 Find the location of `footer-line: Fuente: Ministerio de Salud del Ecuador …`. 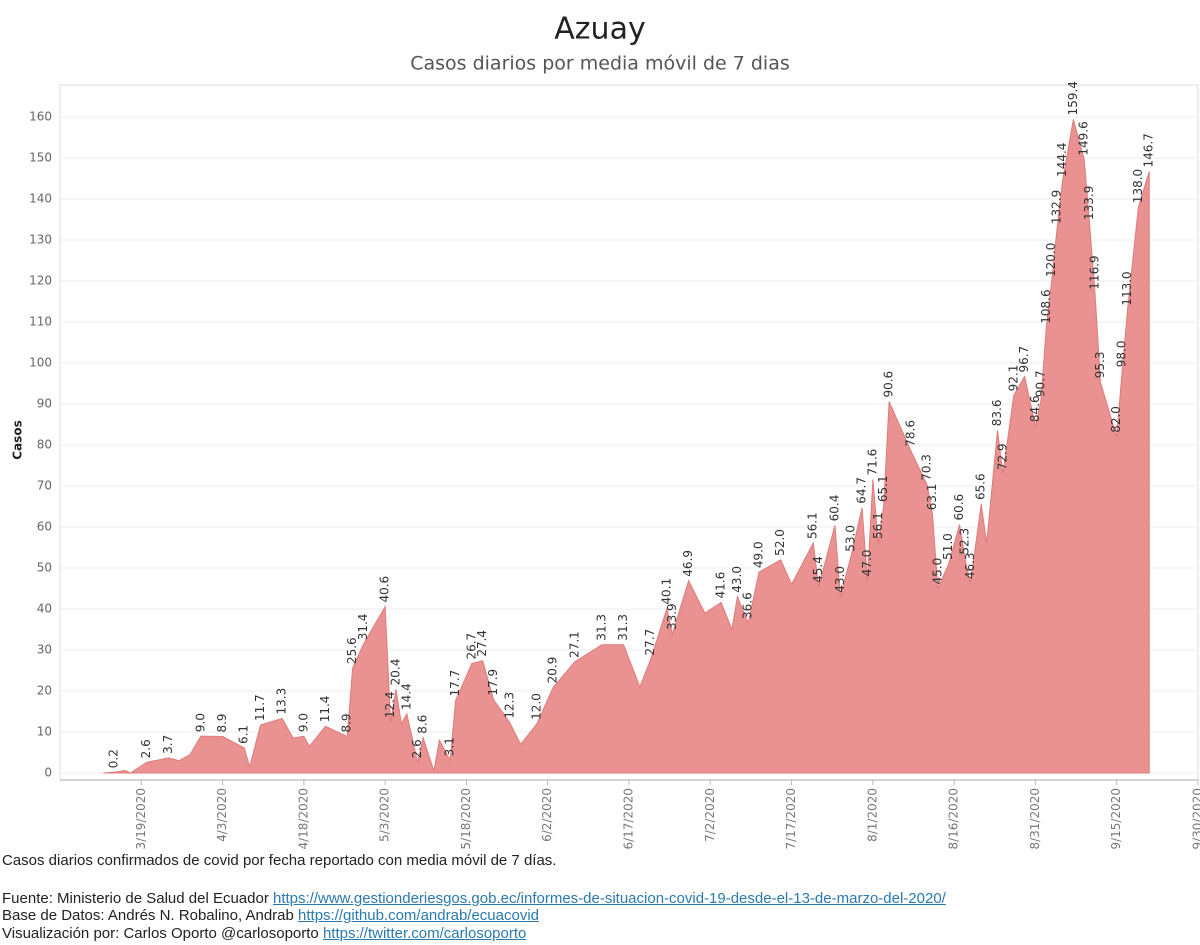

footer-line: Fuente: Ministerio de Salud del Ecuador … is located at coordinates (474, 899).